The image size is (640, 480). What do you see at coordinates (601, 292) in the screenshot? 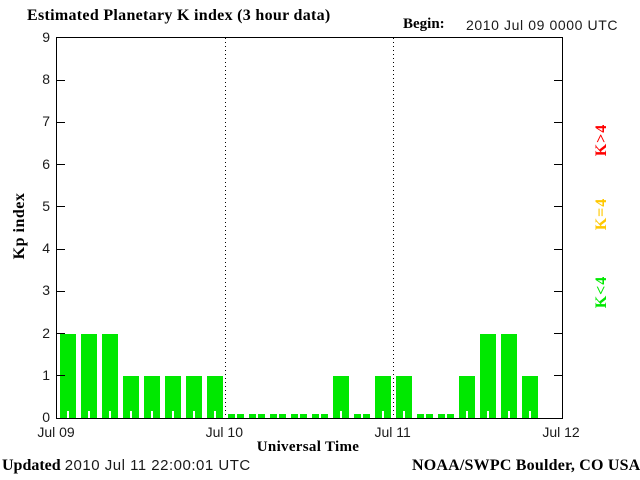
I see `legend-item-k-lt-4: K<4` at bounding box center [601, 292].